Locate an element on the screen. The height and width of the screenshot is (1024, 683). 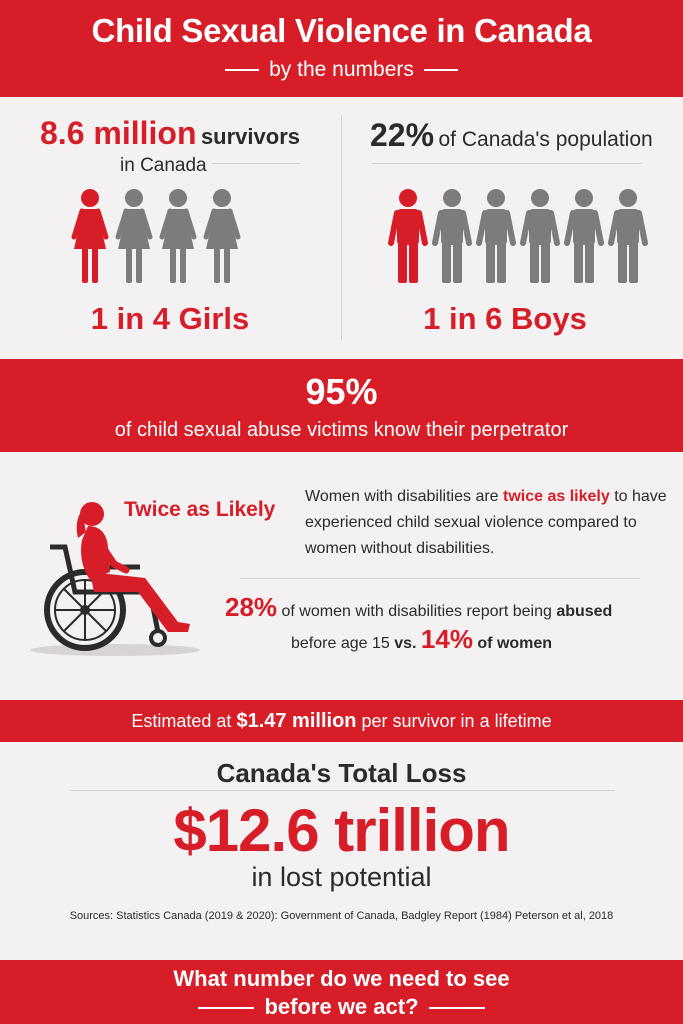
population-text: of Canada's population is located at coordinates (545, 139).